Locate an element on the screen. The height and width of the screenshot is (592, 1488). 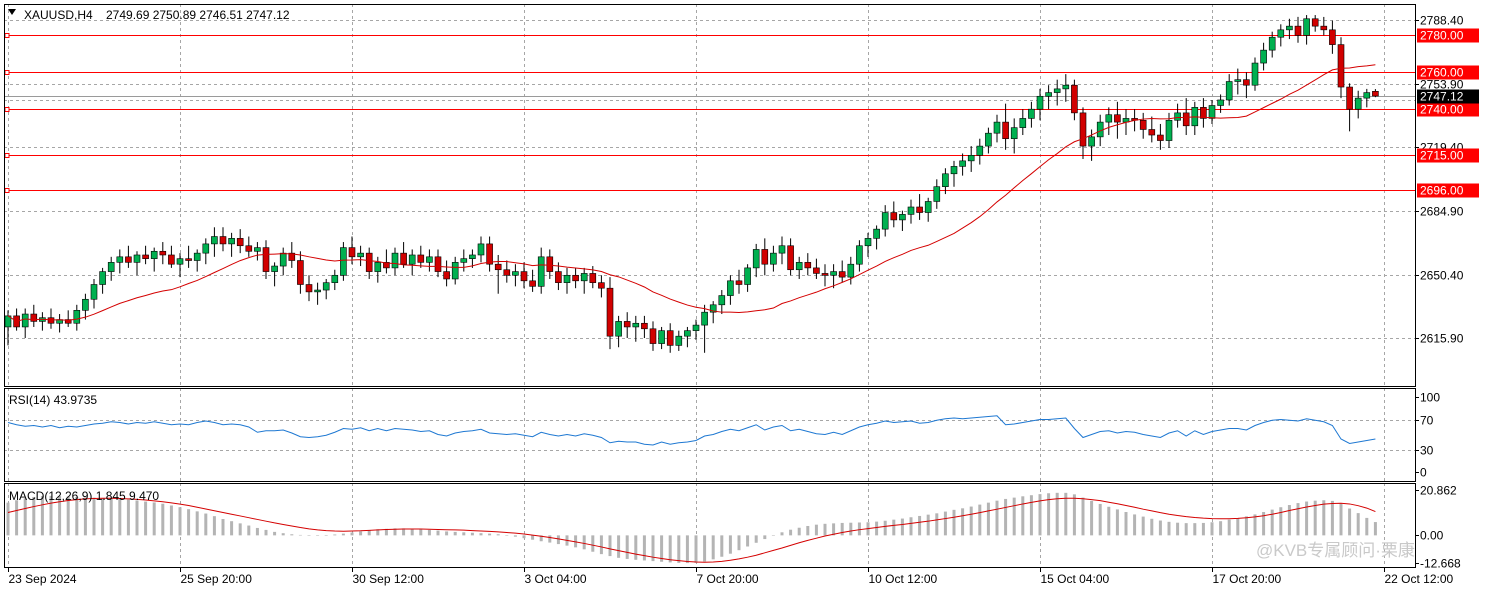
time-tick-label: 10 Oct 12:00 is located at coordinates (903, 579).